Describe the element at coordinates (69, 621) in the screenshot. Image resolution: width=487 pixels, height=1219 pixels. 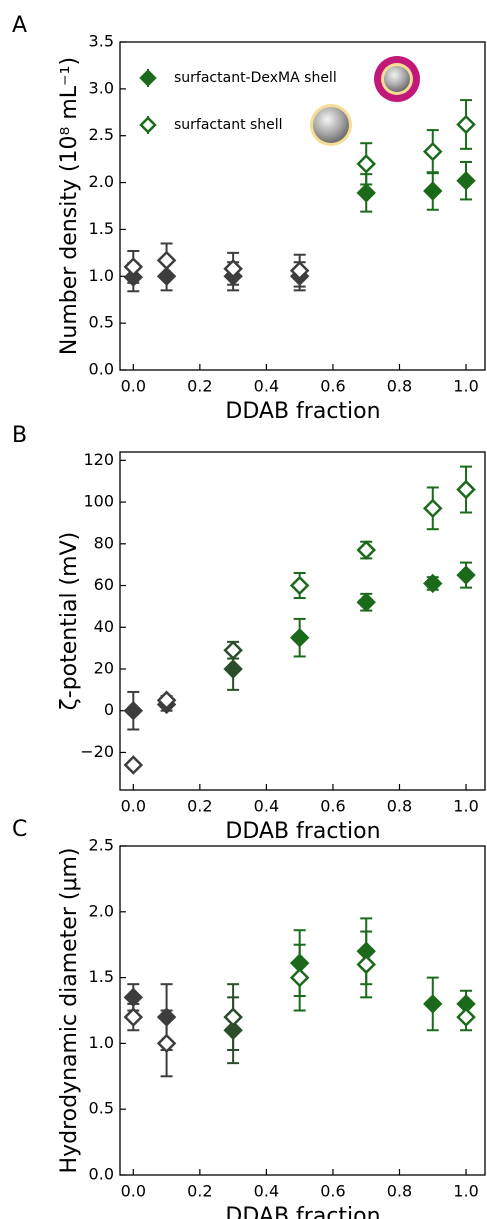
I see `y-axis-label: ζ-potential (mV)` at that location.